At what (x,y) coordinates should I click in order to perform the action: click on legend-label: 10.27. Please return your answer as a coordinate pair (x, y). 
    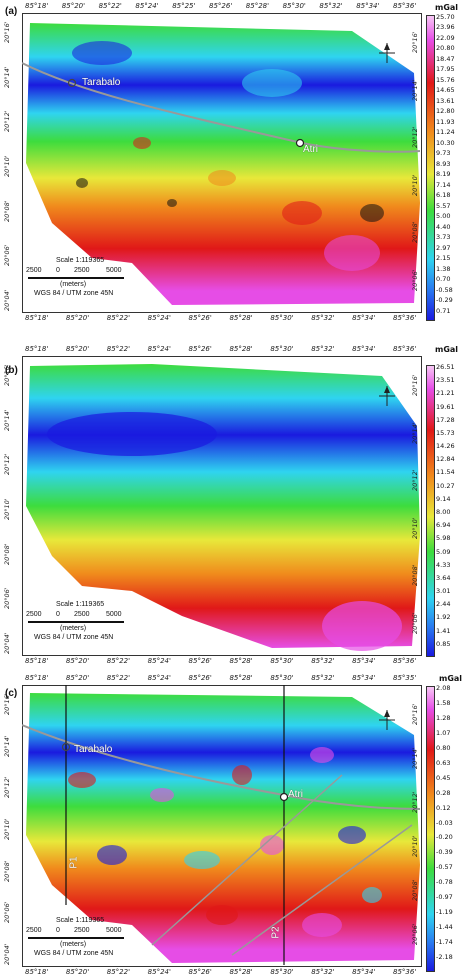
    Looking at the image, I should click on (445, 485).